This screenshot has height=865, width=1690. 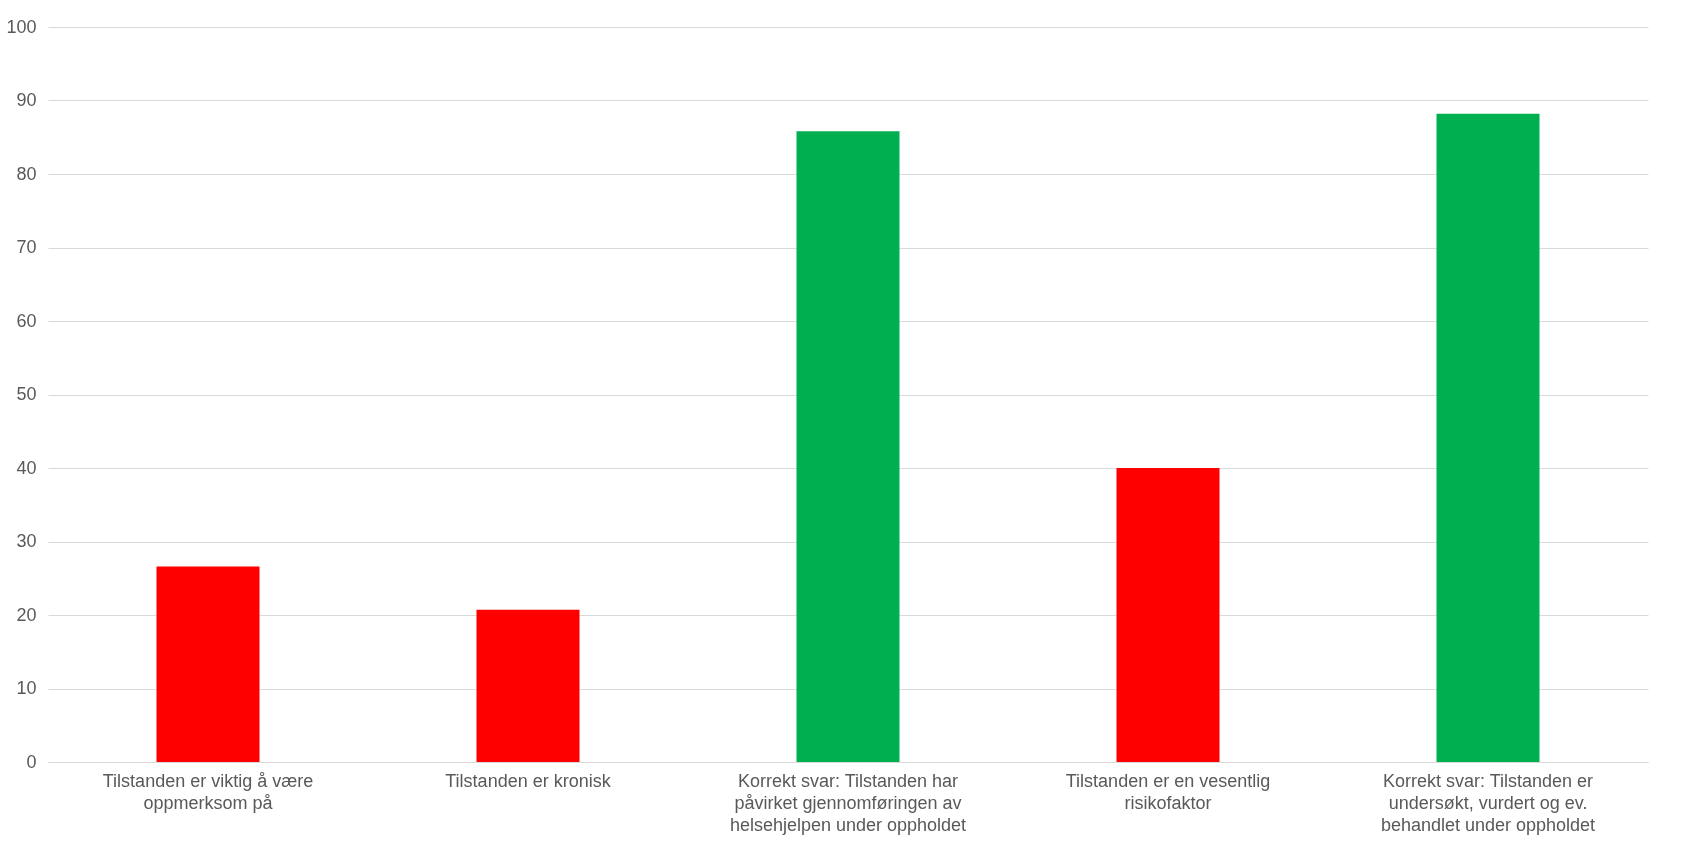 I want to click on x-tick-label: Tilstanden er en vesentlig risikofaktor, so click(x=1168, y=791).